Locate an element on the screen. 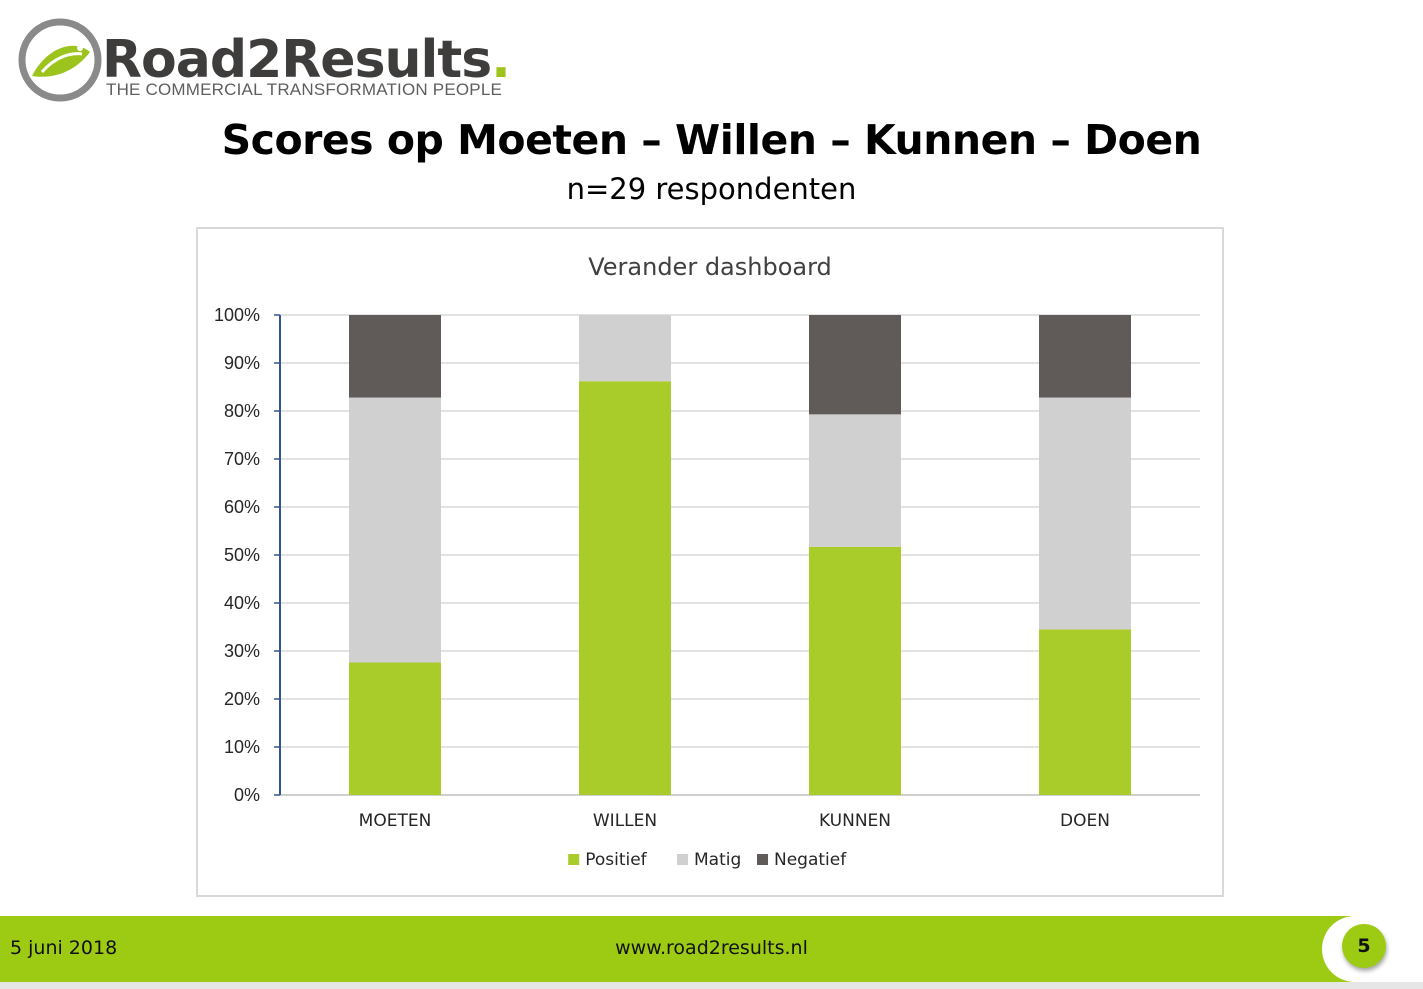  y-tick-label: 0% is located at coordinates (247, 795).